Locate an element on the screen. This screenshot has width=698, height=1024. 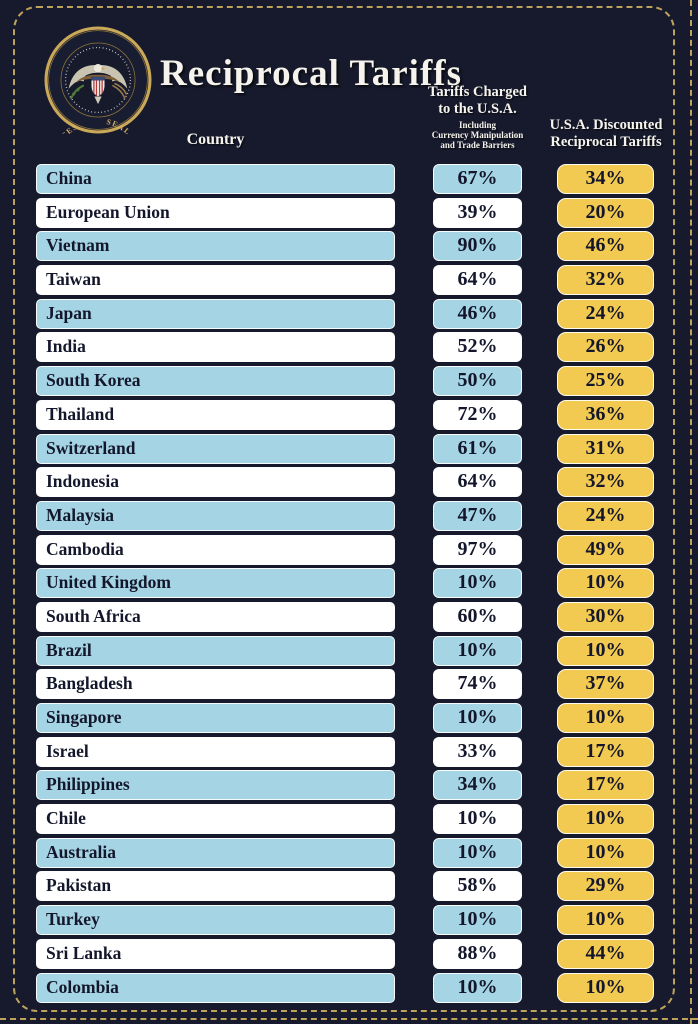
charged-tariff-cell: 72% is located at coordinates (477, 414).